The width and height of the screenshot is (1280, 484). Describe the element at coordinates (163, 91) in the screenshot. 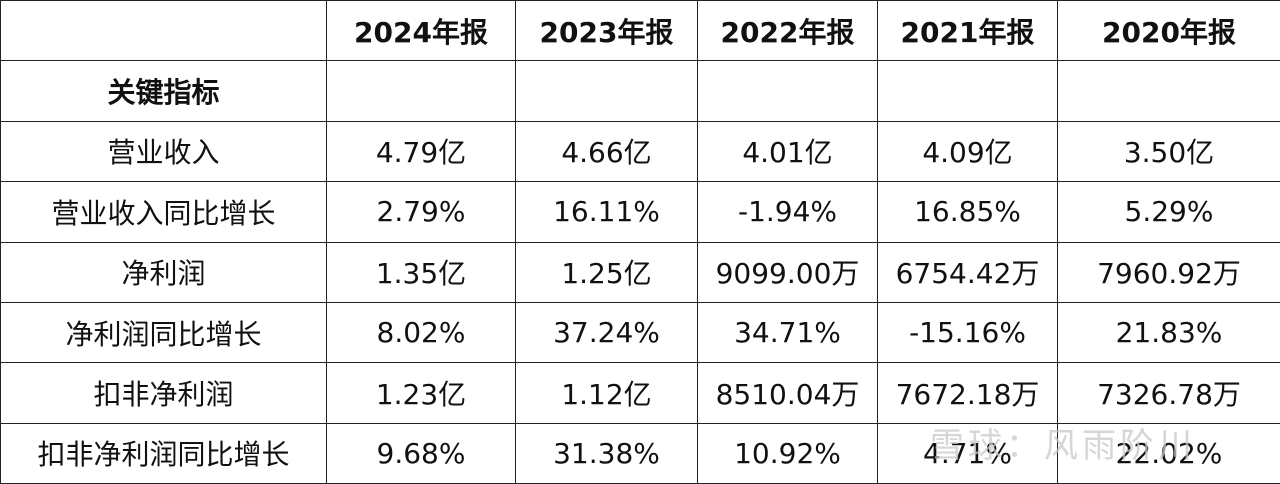

I see `section-label: 关键指标` at that location.